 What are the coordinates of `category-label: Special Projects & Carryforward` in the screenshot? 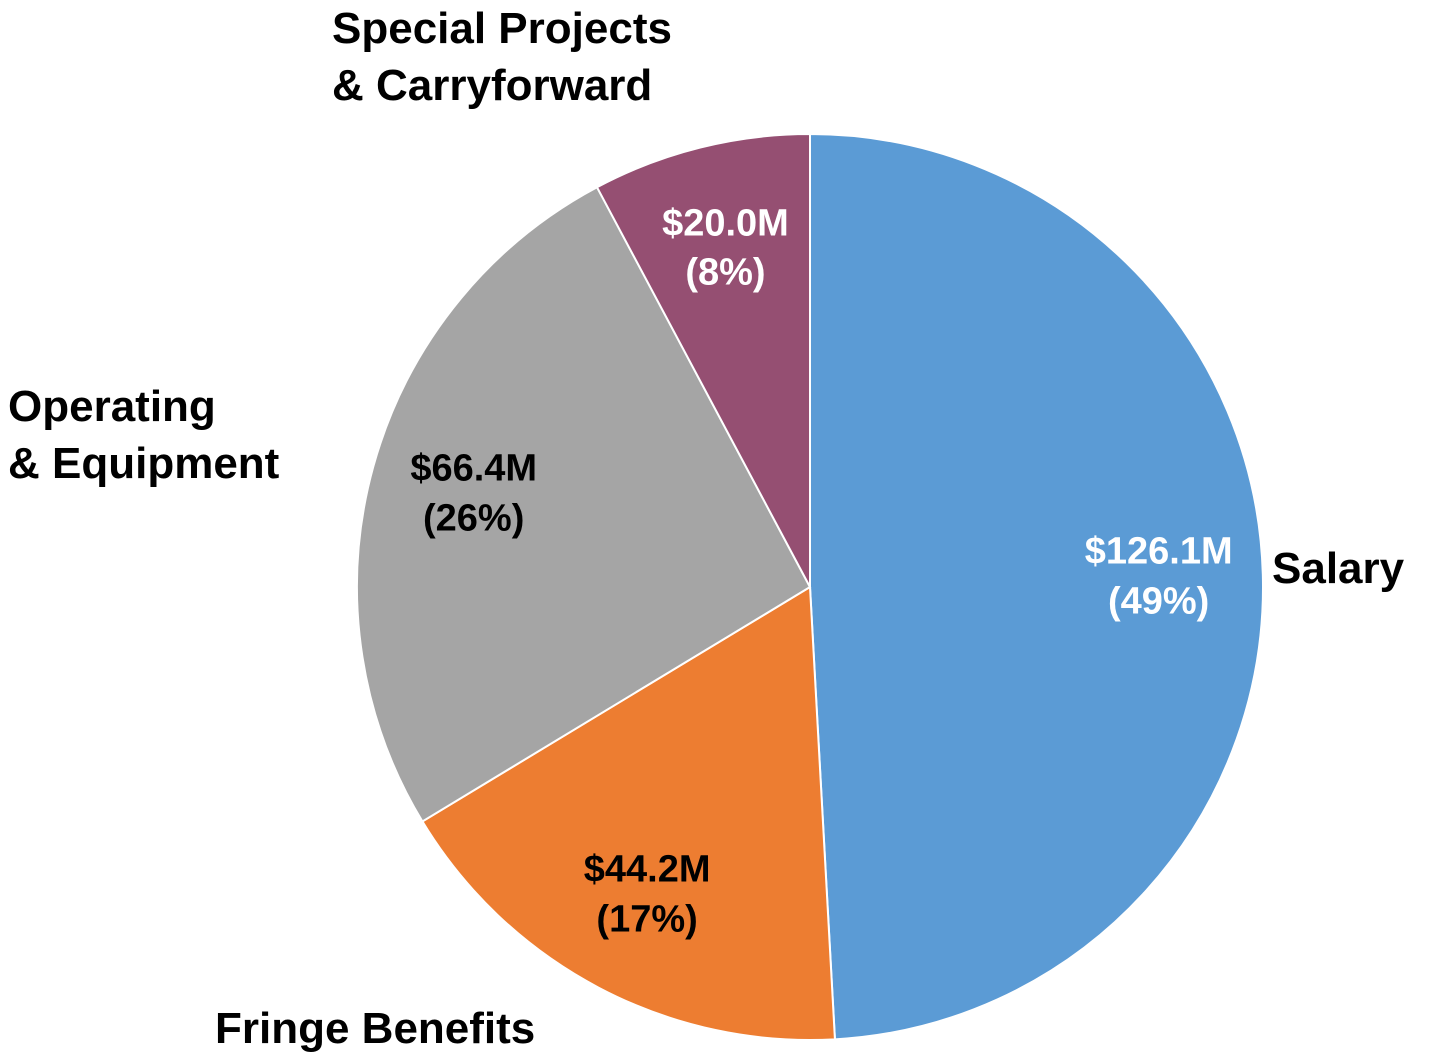 It's located at (502, 57).